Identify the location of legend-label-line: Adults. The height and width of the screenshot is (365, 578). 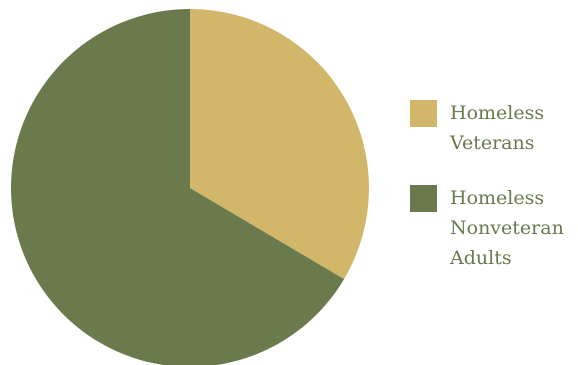
(481, 258).